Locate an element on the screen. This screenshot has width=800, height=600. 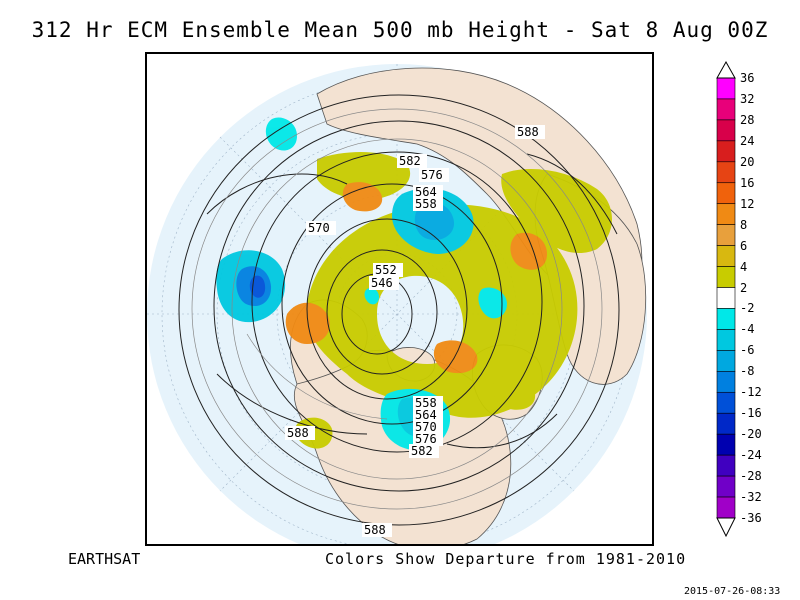
colors-note: Colors Show Departure from 1981-2010 is located at coordinates (506, 559).